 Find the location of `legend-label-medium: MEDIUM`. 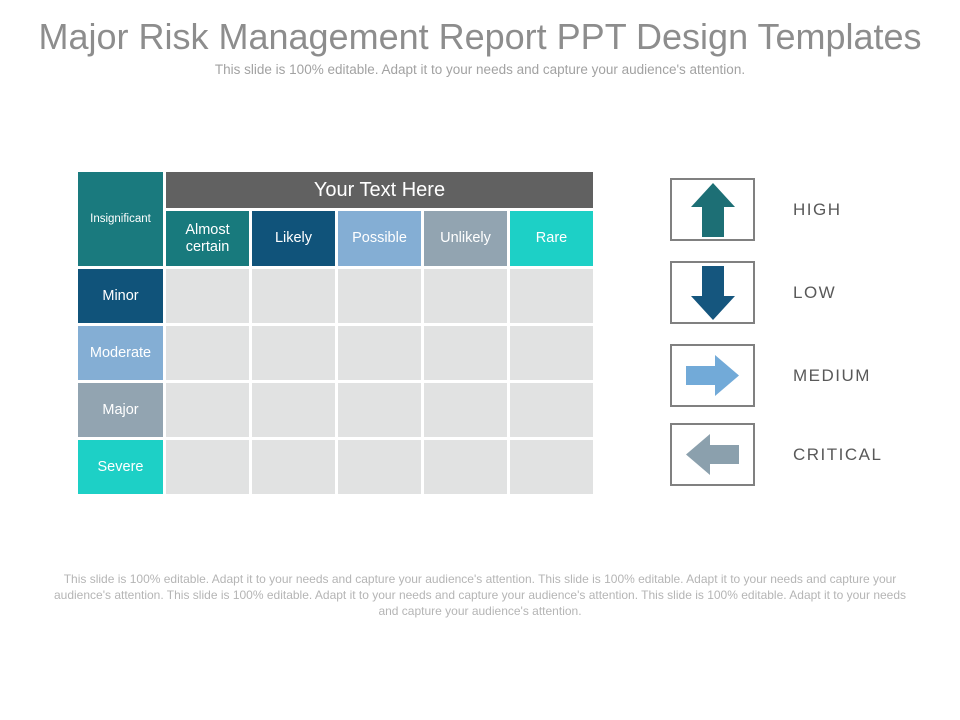

legend-label-medium: MEDIUM is located at coordinates (832, 375).